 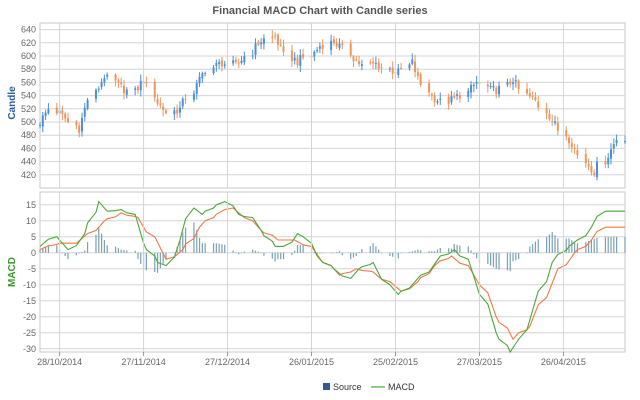 What do you see at coordinates (33, 253) in the screenshot?
I see `macd-y-tick-label: 0` at bounding box center [33, 253].